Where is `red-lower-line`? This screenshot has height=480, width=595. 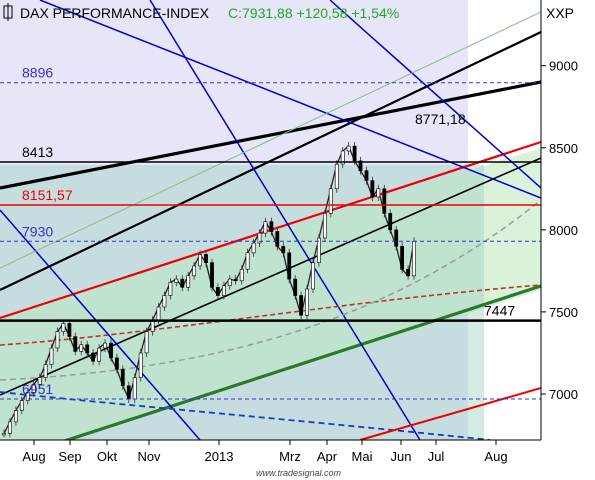
red-lower-line is located at coordinates (450, 413).